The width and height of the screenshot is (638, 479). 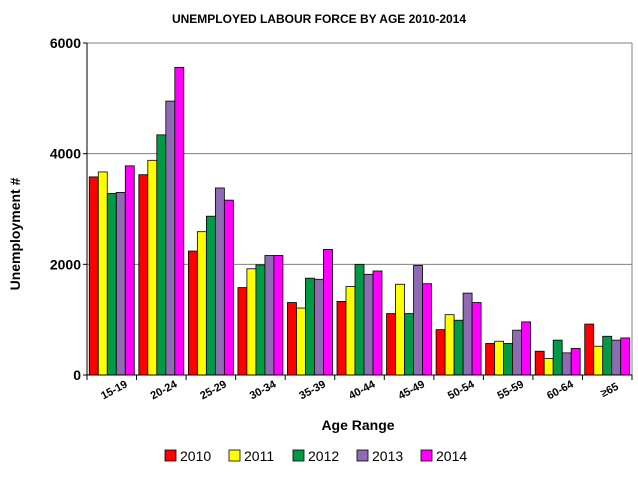 I want to click on legend-label-2012: 2012, so click(x=323, y=456).